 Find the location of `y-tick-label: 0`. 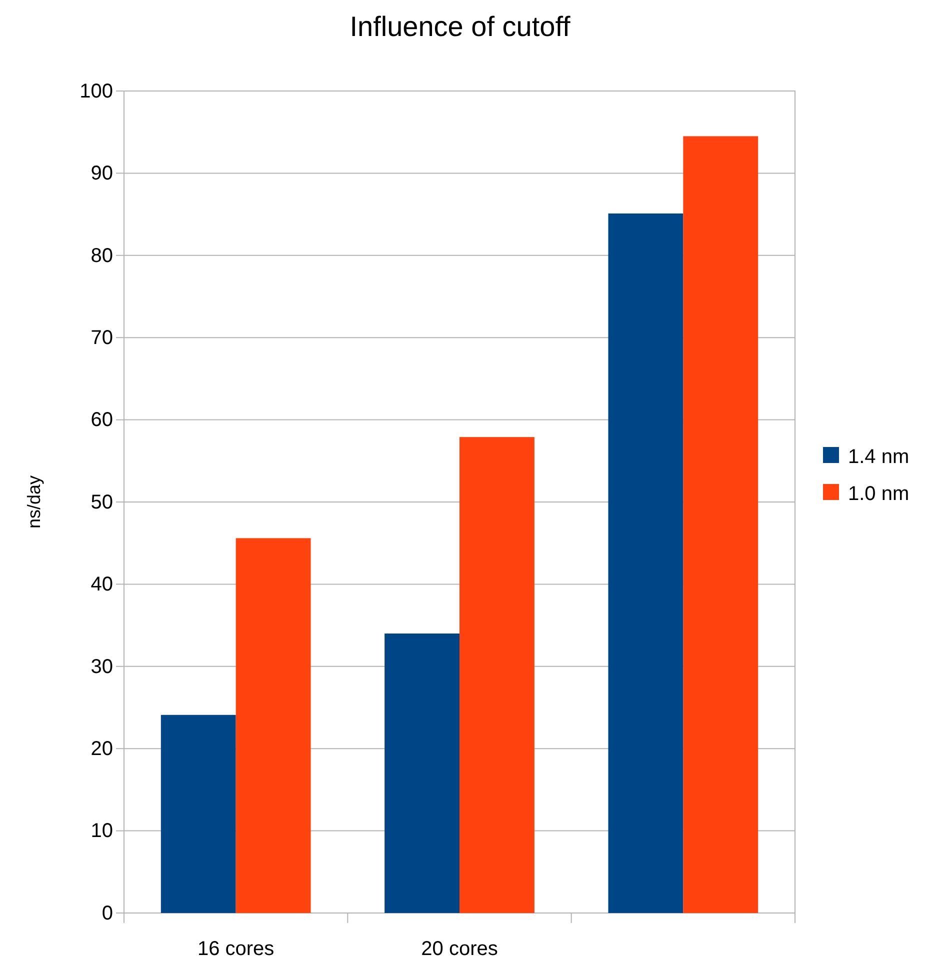

y-tick-label: 0 is located at coordinates (107, 913).